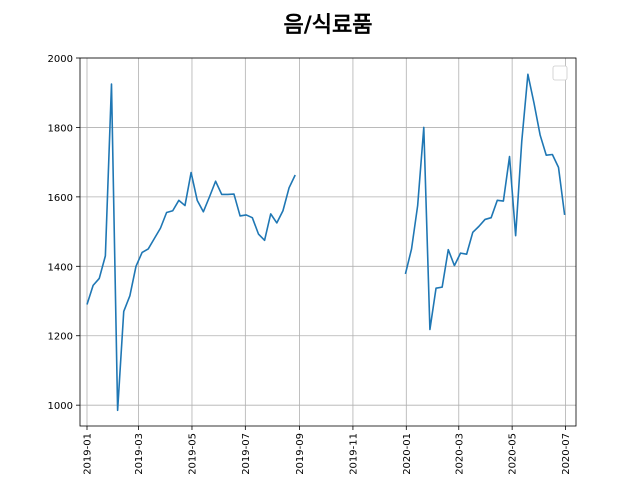 The width and height of the screenshot is (640, 480). What do you see at coordinates (566, 454) in the screenshot?
I see `x-tick-label: 2020-07` at bounding box center [566, 454].